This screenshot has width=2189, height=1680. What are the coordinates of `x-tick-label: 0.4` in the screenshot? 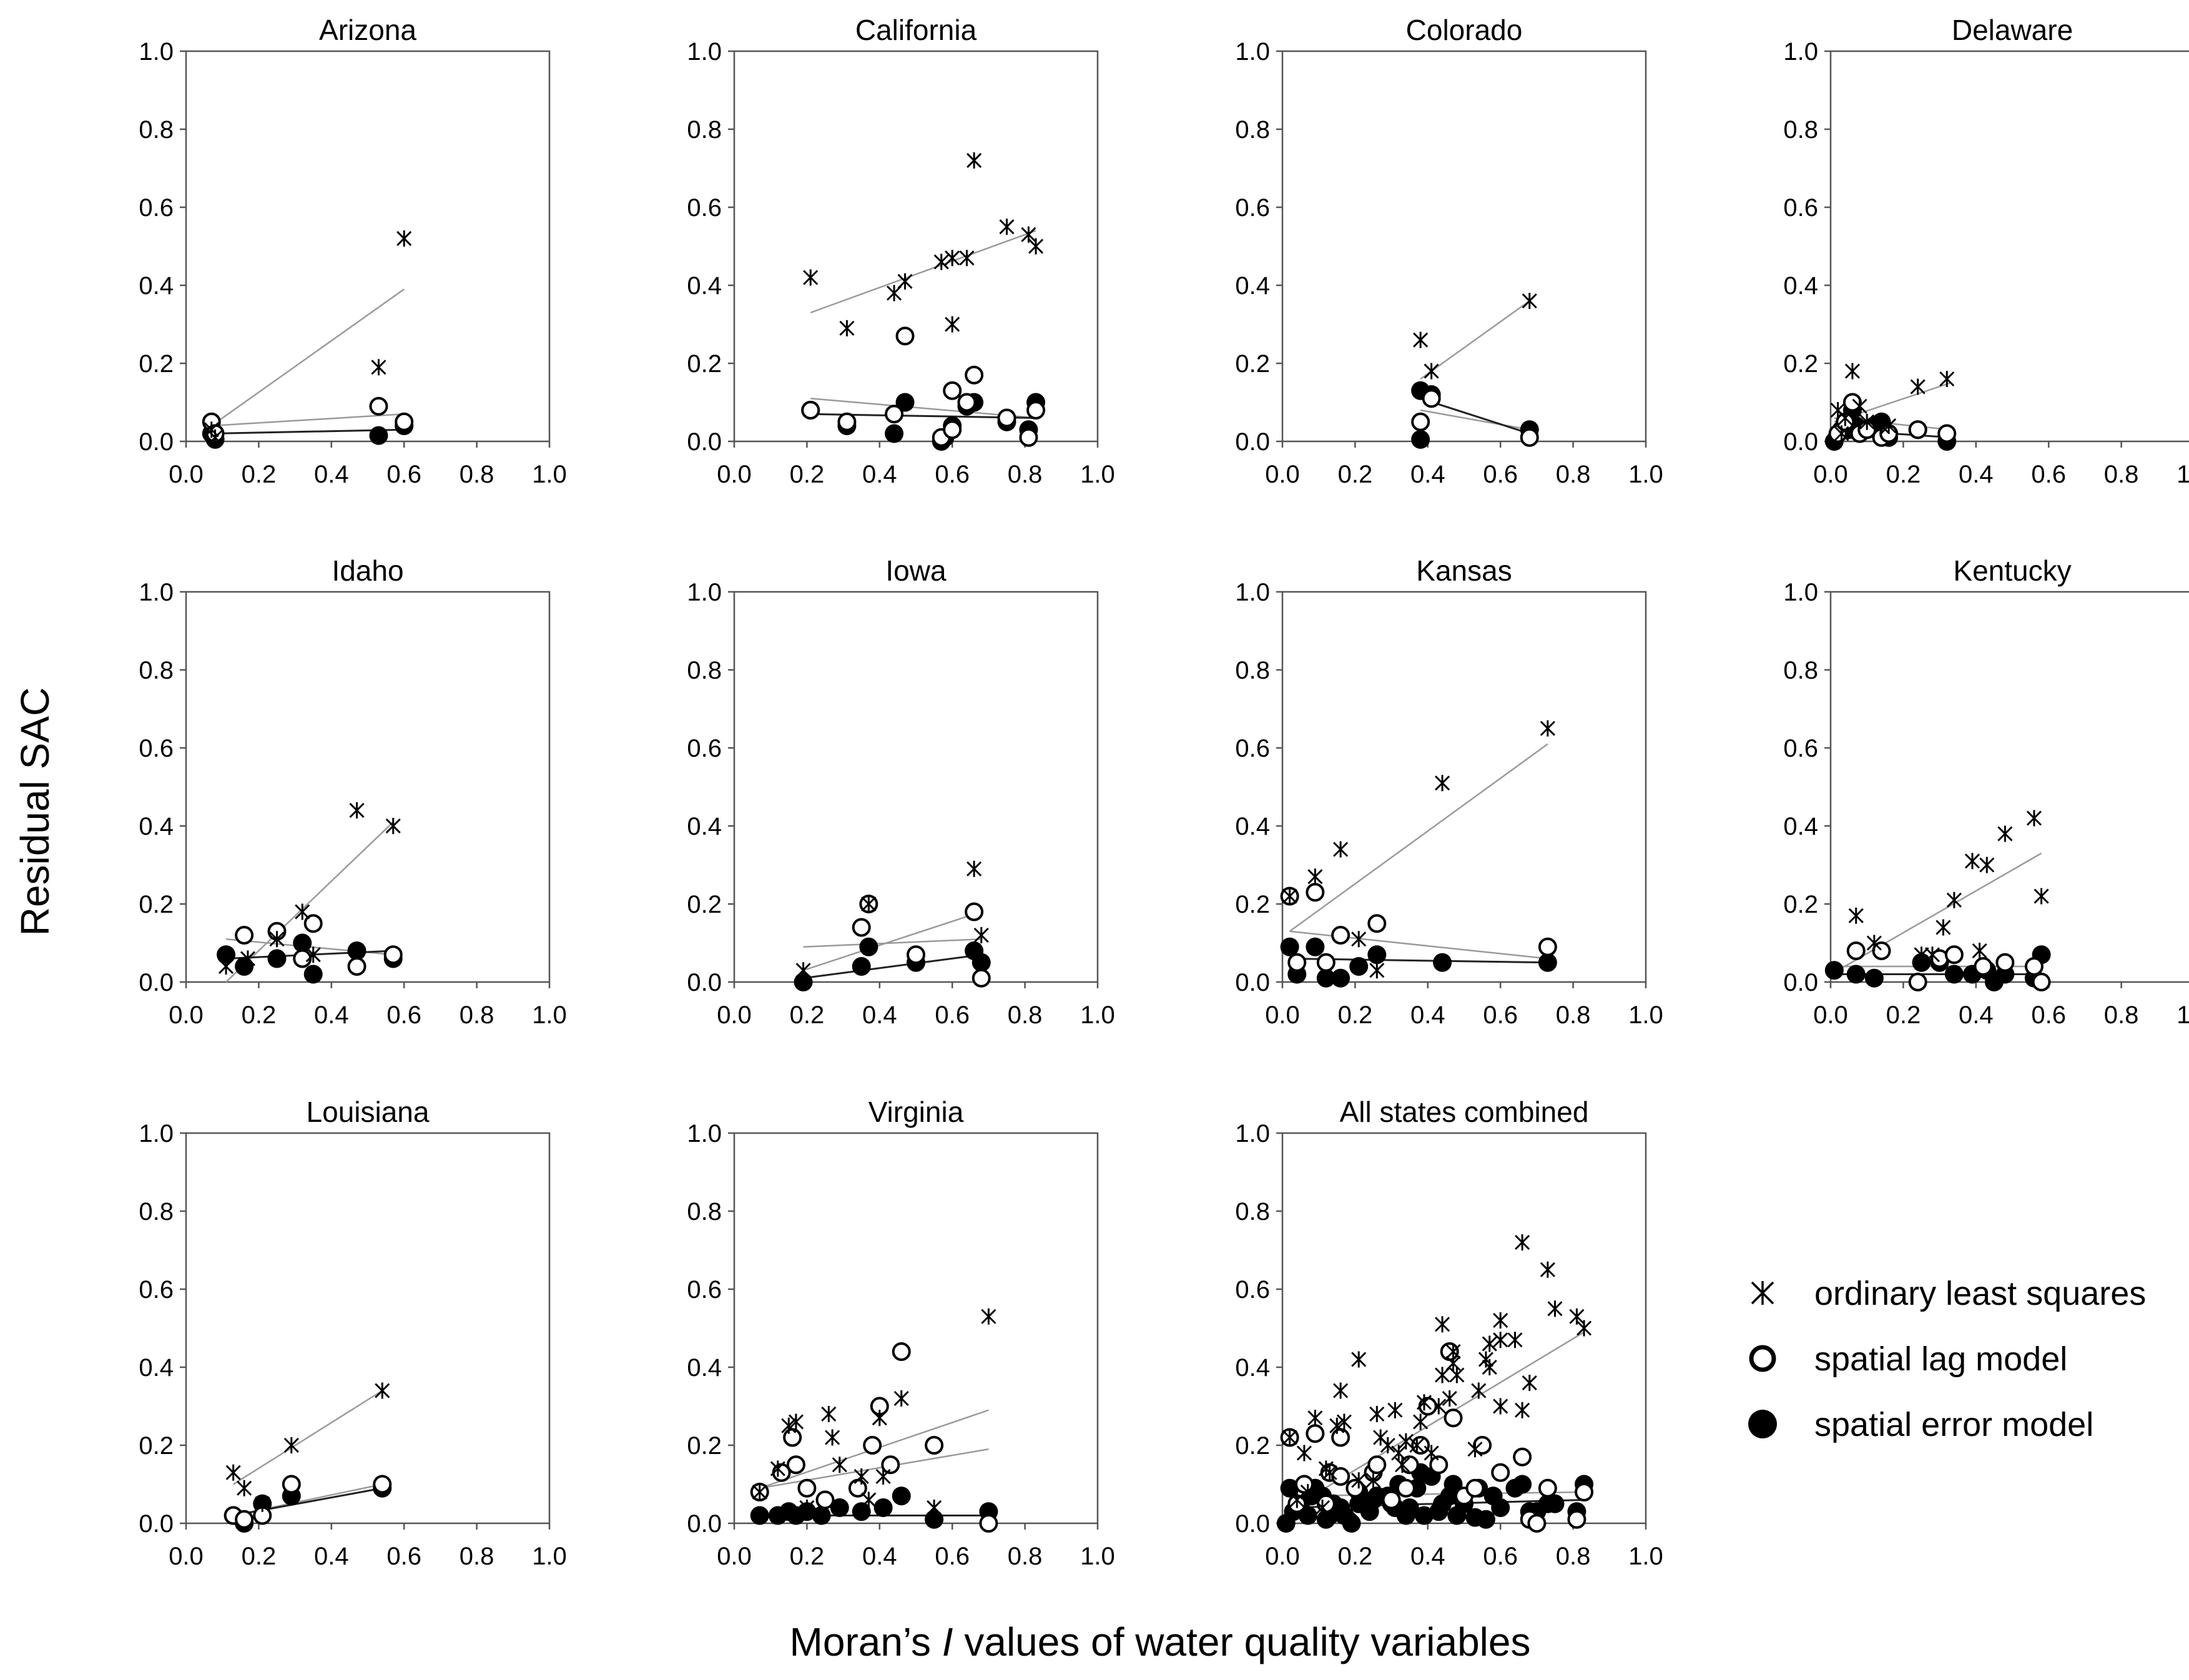 It's located at (880, 1015).